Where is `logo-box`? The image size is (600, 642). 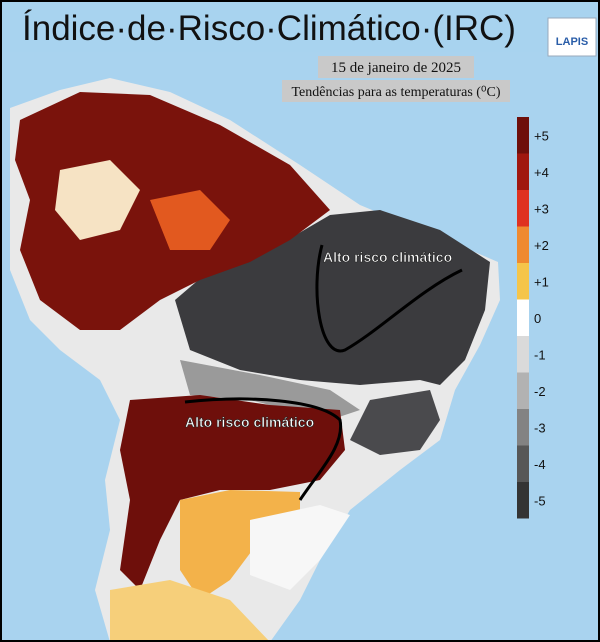
logo-box is located at coordinates (572, 37).